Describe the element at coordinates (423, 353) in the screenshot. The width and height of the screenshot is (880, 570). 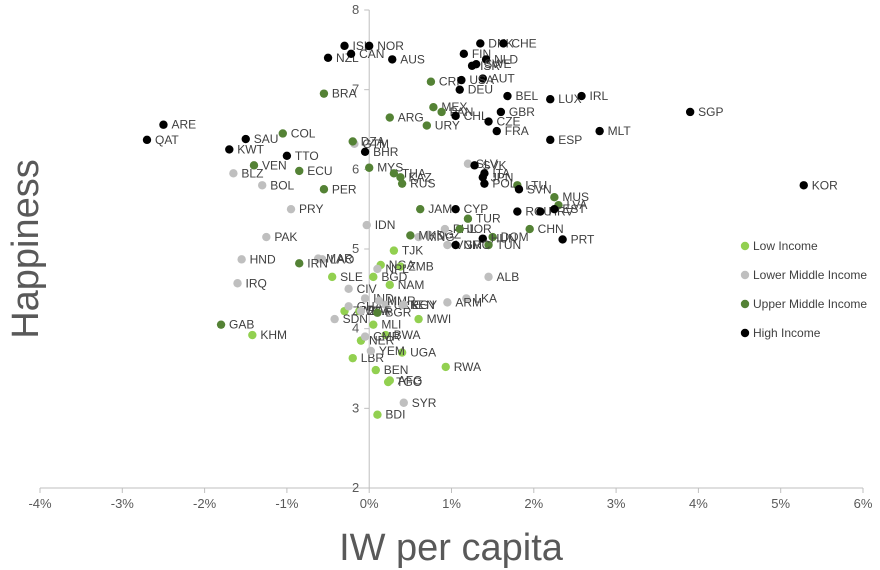
I see `point-label: UGA` at that location.